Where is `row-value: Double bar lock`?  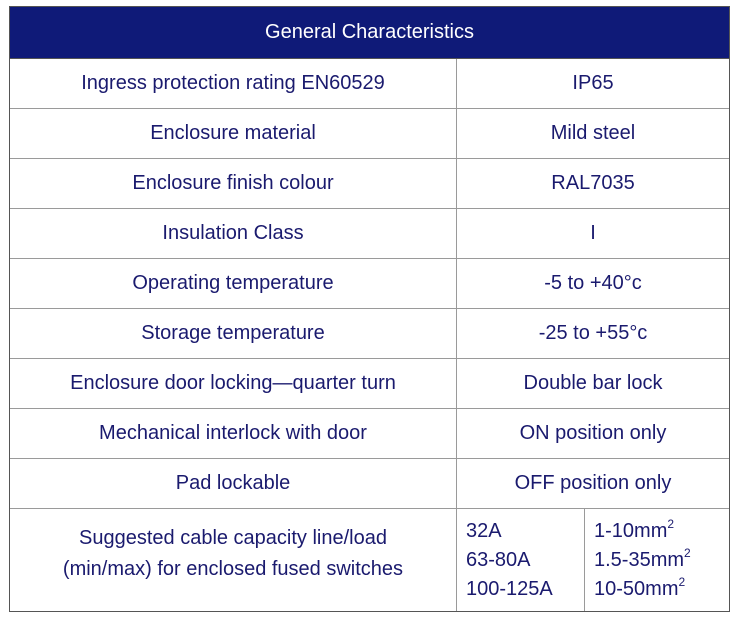
row-value: Double bar lock is located at coordinates (593, 383).